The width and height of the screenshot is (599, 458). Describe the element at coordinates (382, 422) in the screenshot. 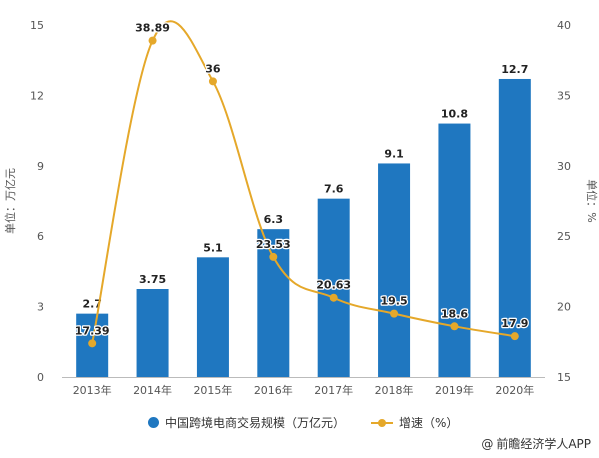

I see `legend-line-marker` at that location.